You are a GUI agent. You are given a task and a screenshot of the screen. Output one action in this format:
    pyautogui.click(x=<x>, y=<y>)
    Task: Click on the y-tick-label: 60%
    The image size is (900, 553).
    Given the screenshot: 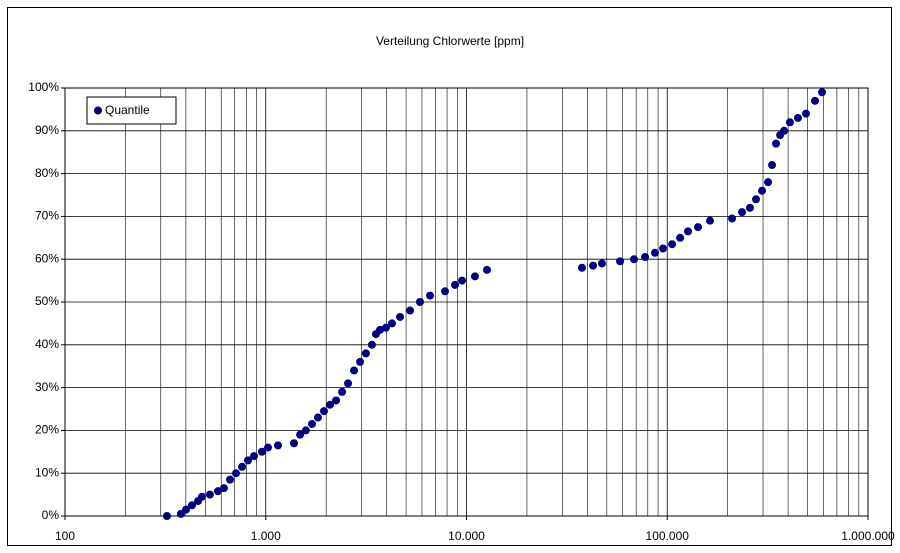 What is the action you would take?
    pyautogui.click(x=47, y=258)
    